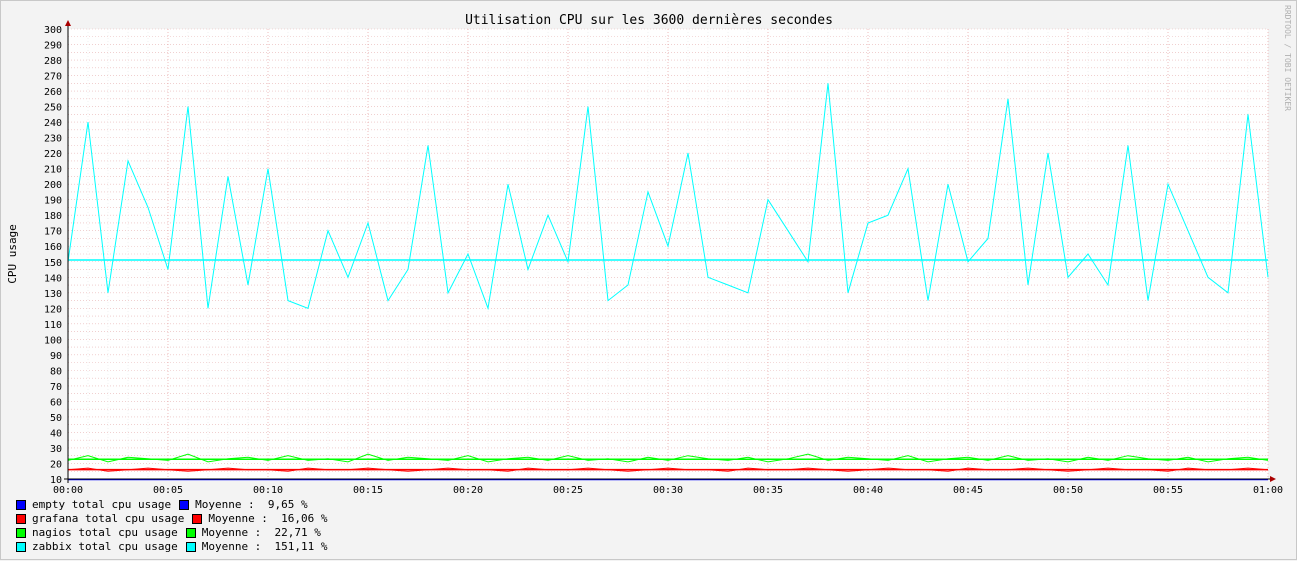 This screenshot has height=561, width=1297. I want to click on y-tick-label: 250, so click(53, 108).